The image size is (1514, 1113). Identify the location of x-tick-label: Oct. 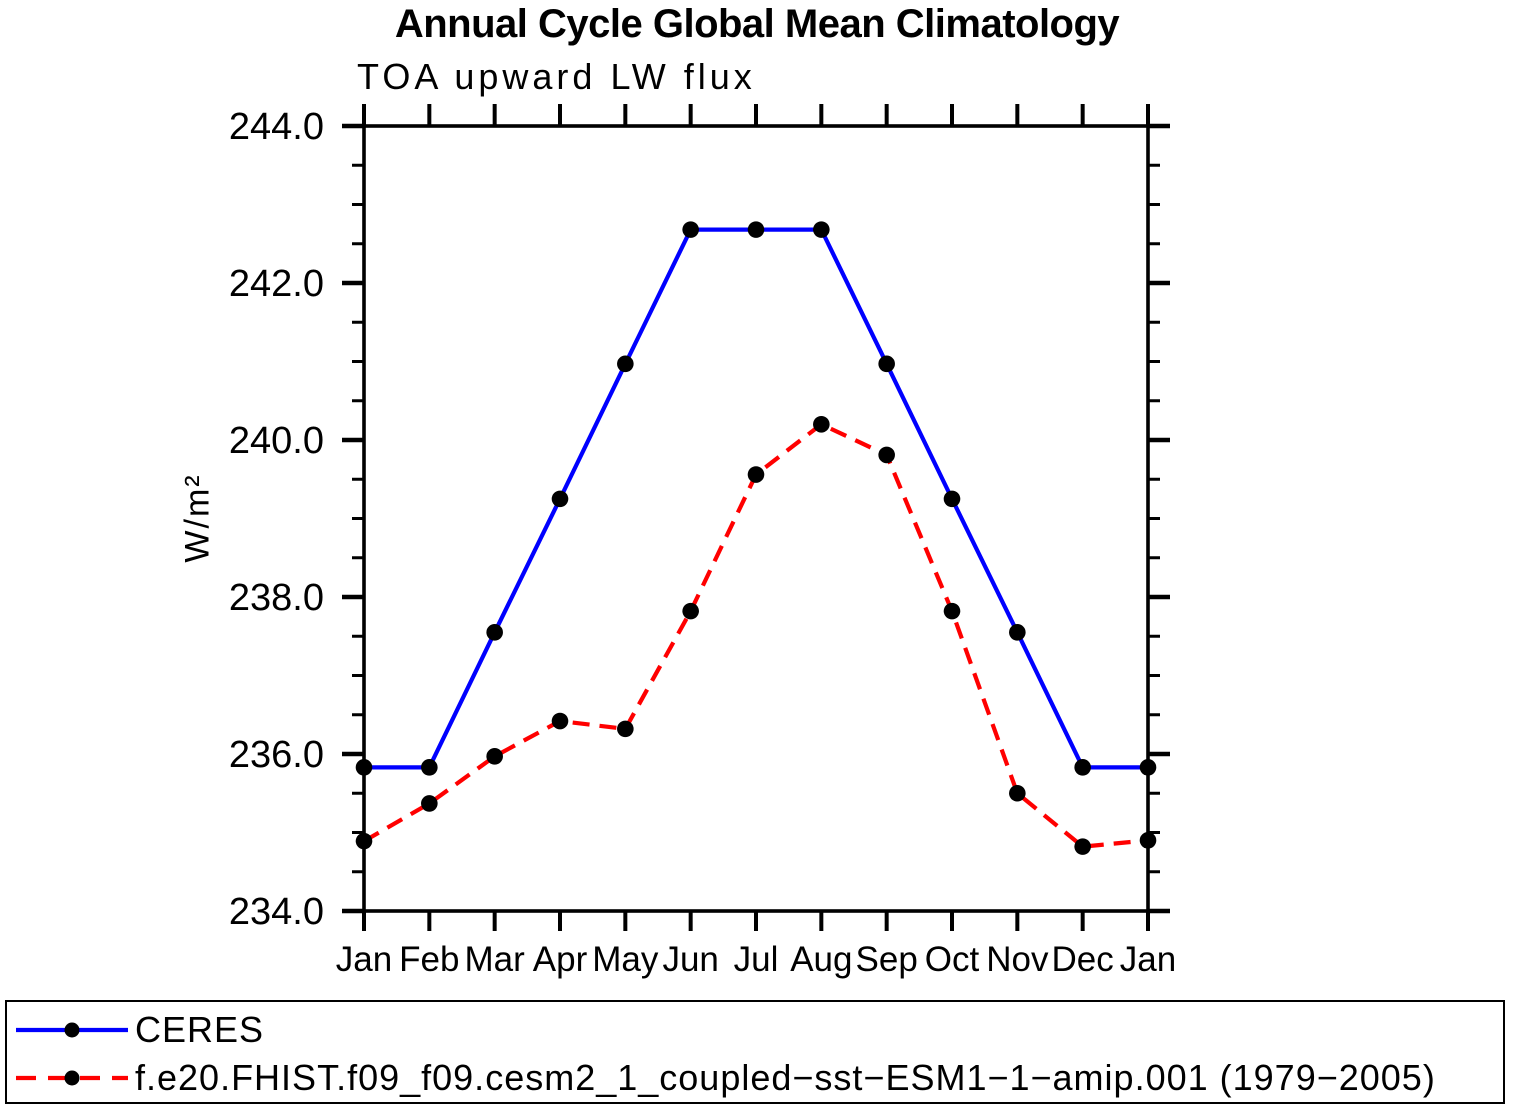
(952, 959).